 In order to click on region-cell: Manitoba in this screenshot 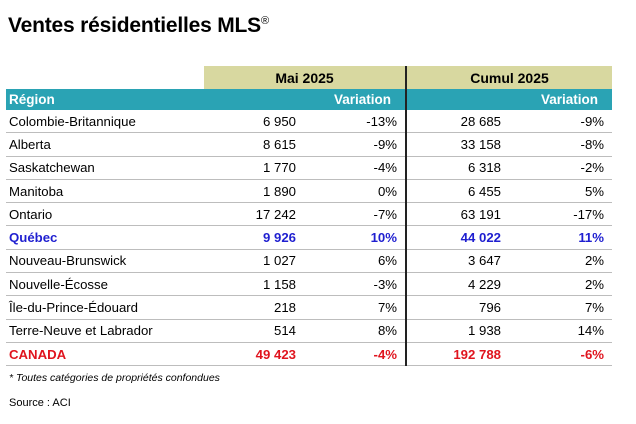, I will do `click(105, 191)`.